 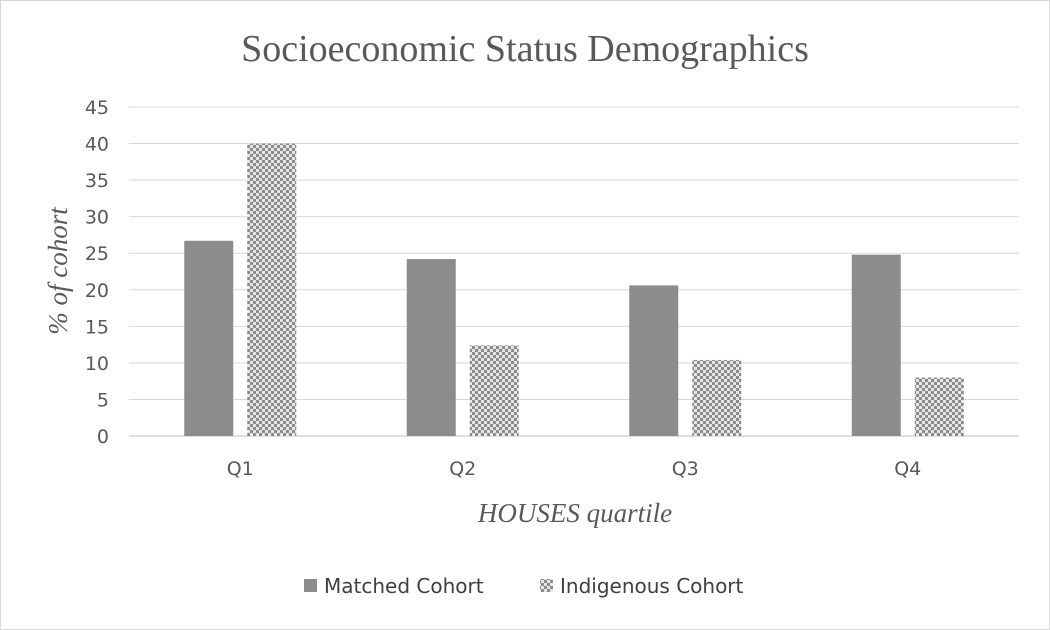 I want to click on y-tick-label: 30, so click(x=97, y=218).